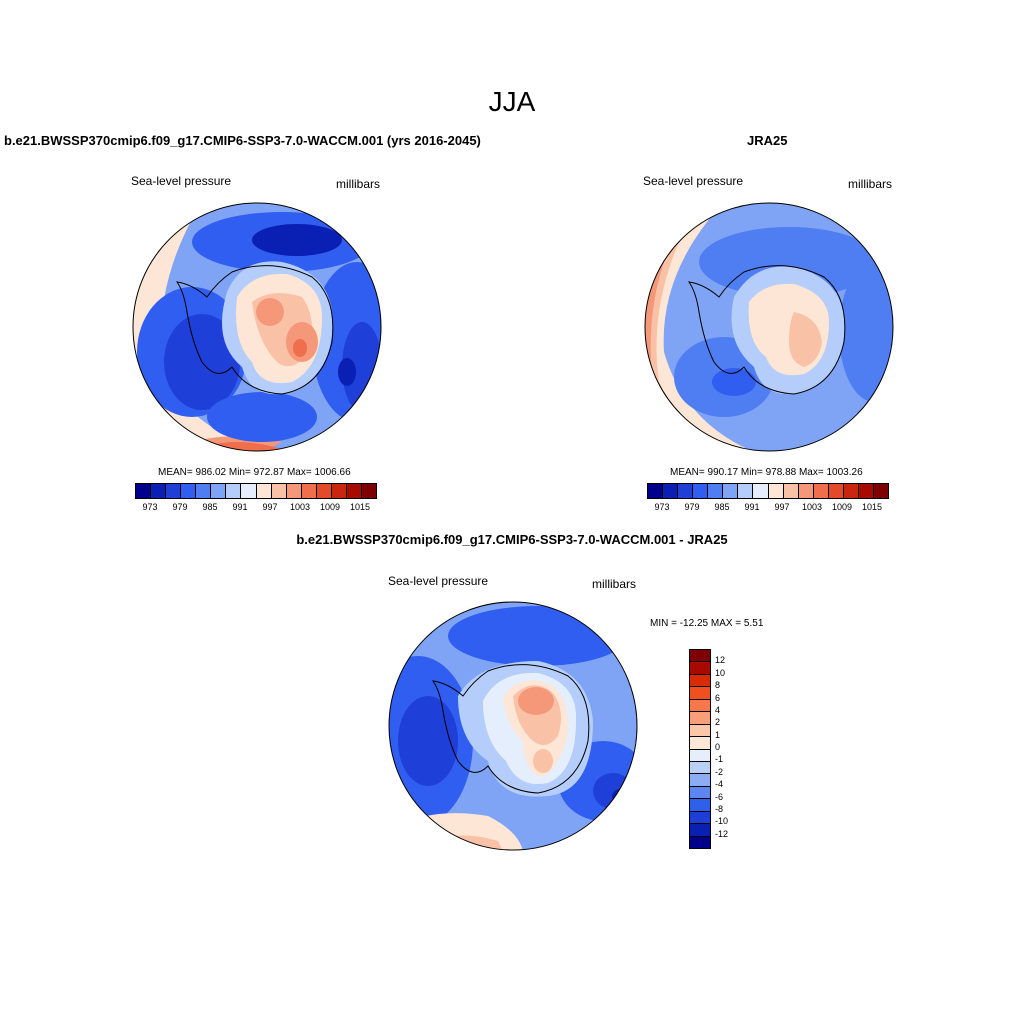 The image size is (1024, 1024). What do you see at coordinates (767, 508) in the screenshot?
I see `panel-2-colorbar-ticks: 973 979 985 991 997 1003 1009 1015` at bounding box center [767, 508].